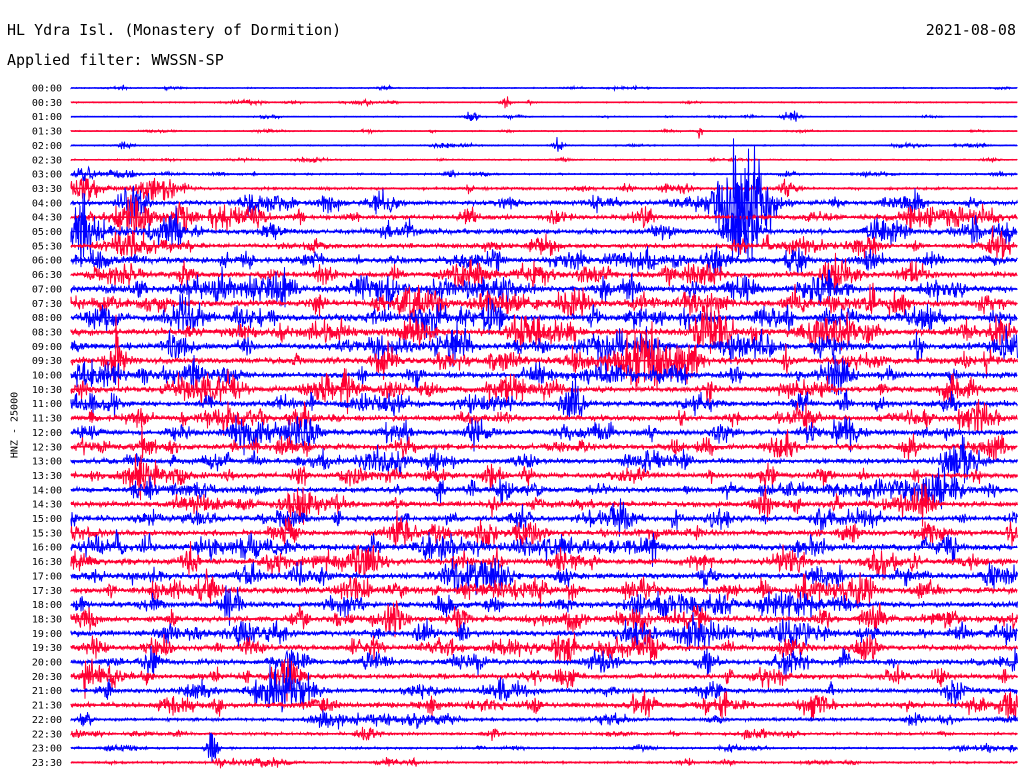  Describe the element at coordinates (47, 304) in the screenshot. I see `time-label-0730: 07:30` at that location.